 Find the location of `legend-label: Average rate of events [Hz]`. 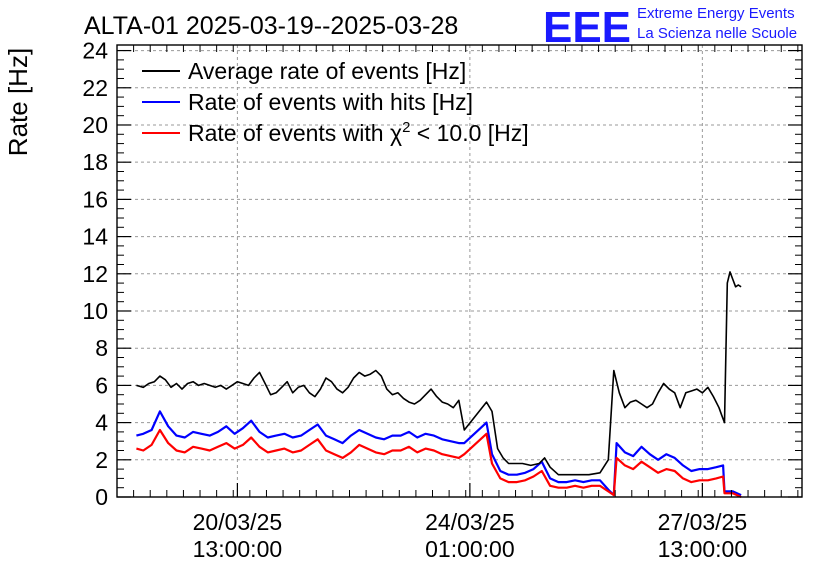

legend-label: Average rate of events [Hz] is located at coordinates (327, 71).